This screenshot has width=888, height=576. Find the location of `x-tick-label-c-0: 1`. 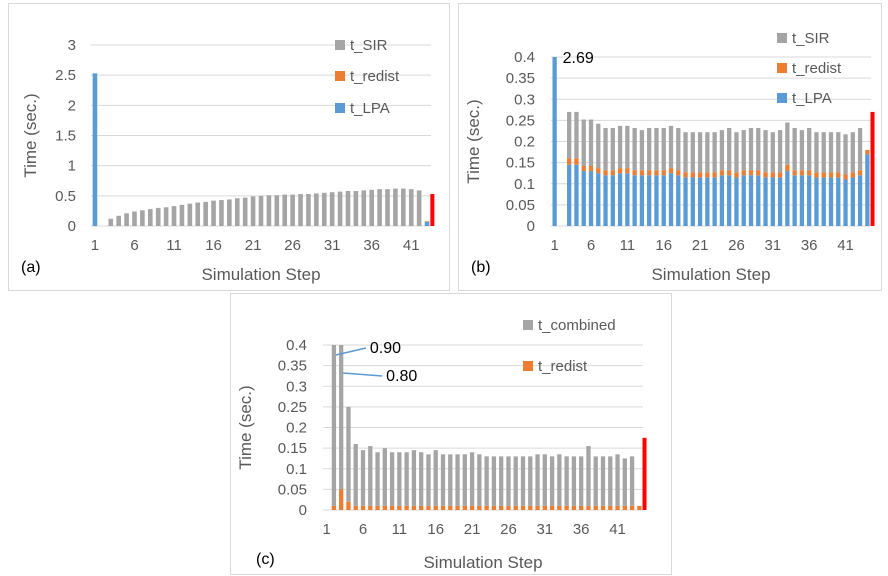

x-tick-label-c-0: 1 is located at coordinates (326, 529).